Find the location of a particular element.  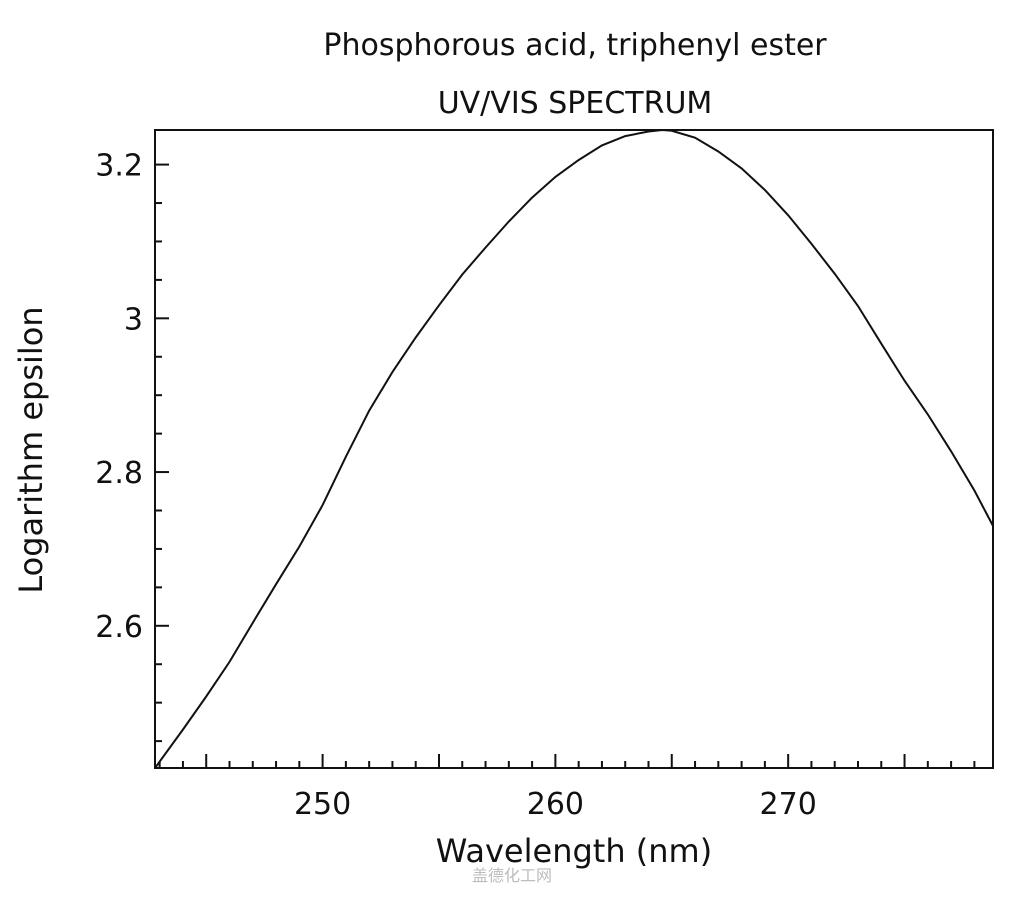

chart-subtitle: UV/VIS SPECTRUM is located at coordinates (575, 103).